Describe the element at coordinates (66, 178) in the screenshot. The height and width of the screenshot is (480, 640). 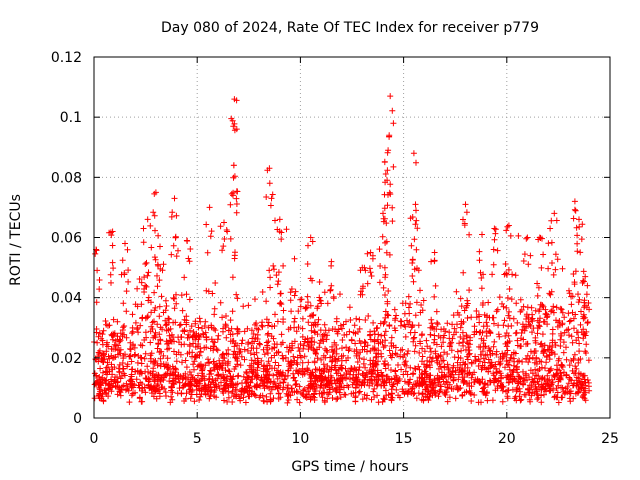
I see `y-tick-label: 0.08` at that location.